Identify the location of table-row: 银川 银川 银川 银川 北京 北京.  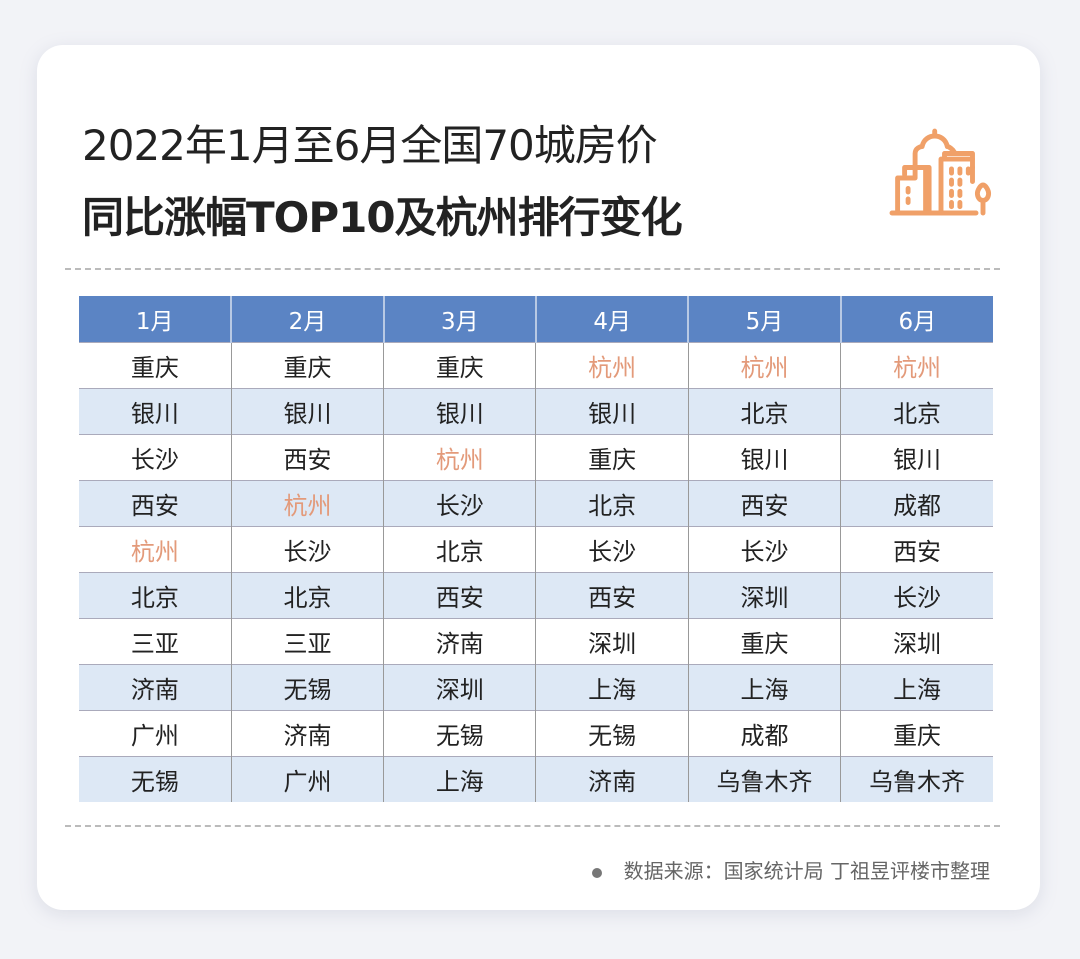
(536, 411).